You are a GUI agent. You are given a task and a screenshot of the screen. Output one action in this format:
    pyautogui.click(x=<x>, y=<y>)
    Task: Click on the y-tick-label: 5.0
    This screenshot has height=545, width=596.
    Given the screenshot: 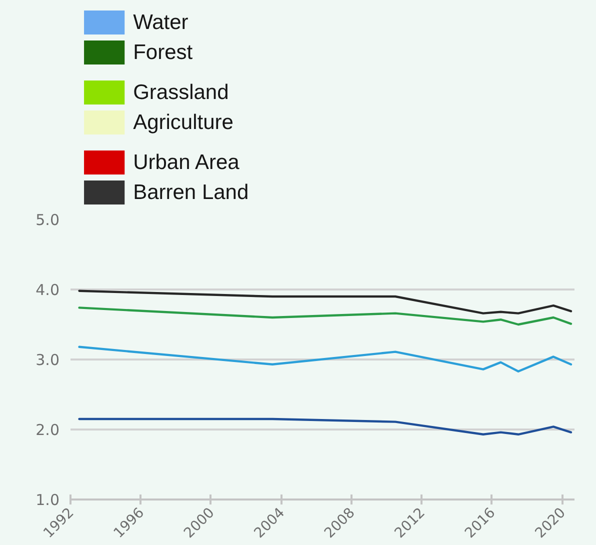 What is the action you would take?
    pyautogui.click(x=48, y=220)
    